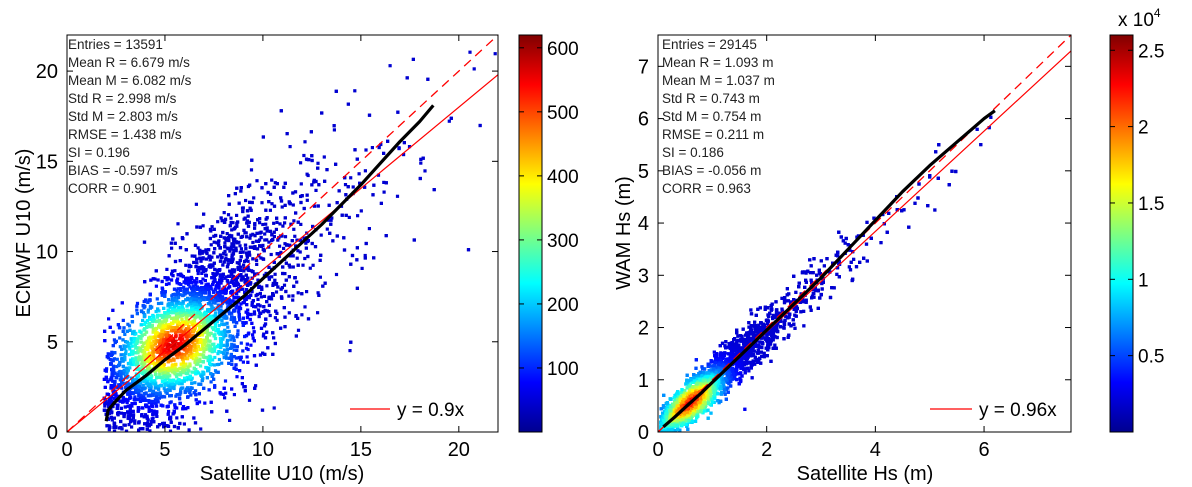 The width and height of the screenshot is (1192, 487). Describe the element at coordinates (52, 343) in the screenshot. I see `left-y-tick-label: 5` at that location.